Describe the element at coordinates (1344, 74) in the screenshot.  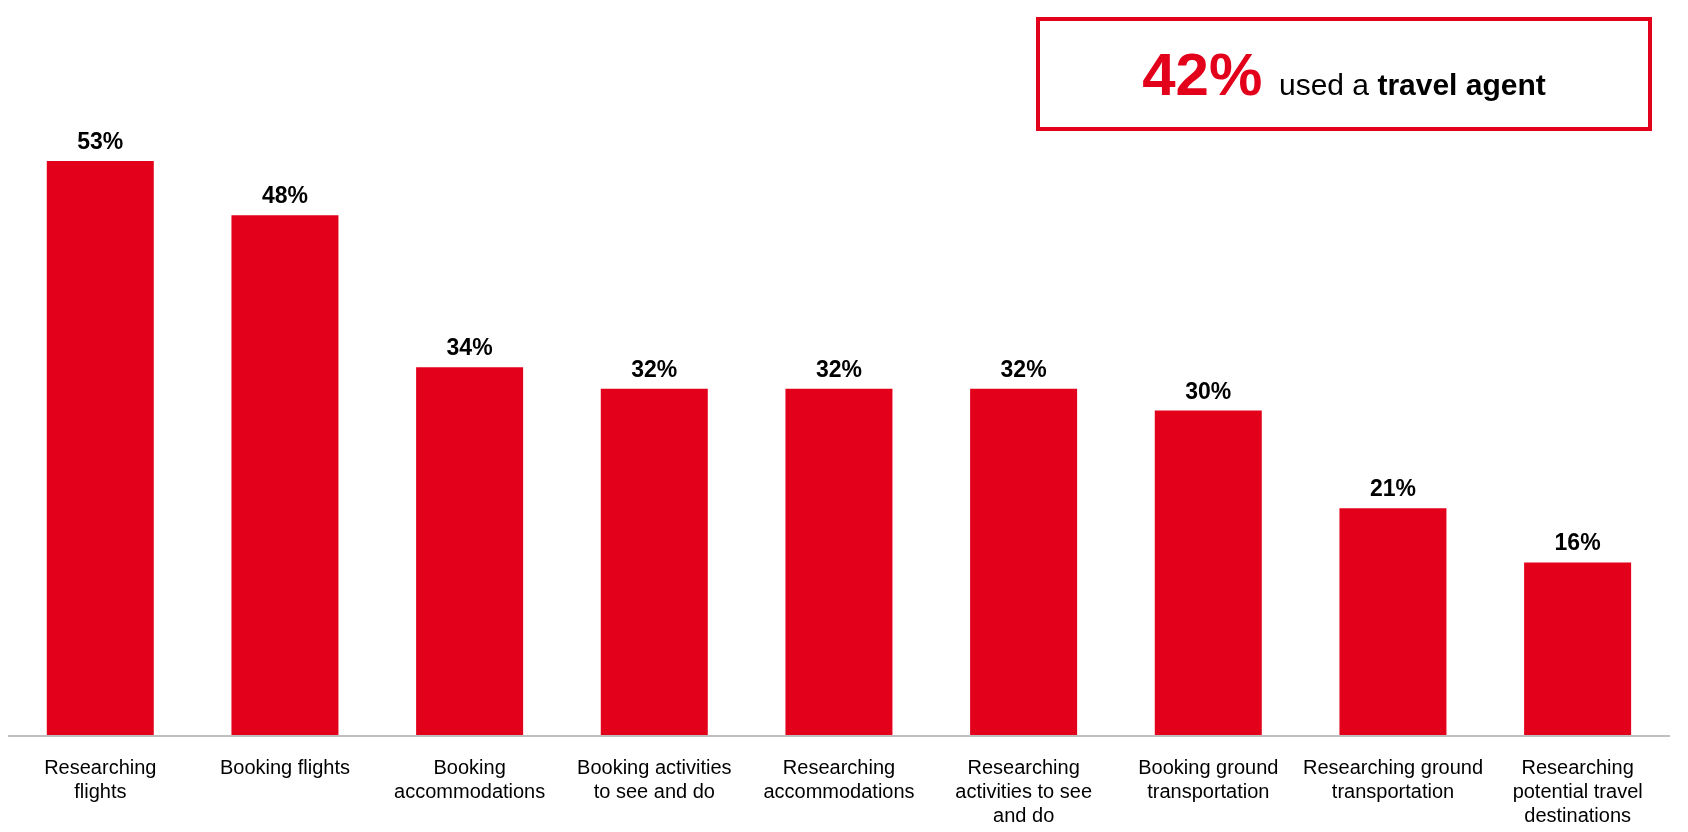
I see `callout-box: 42% used a travel agent` at that location.